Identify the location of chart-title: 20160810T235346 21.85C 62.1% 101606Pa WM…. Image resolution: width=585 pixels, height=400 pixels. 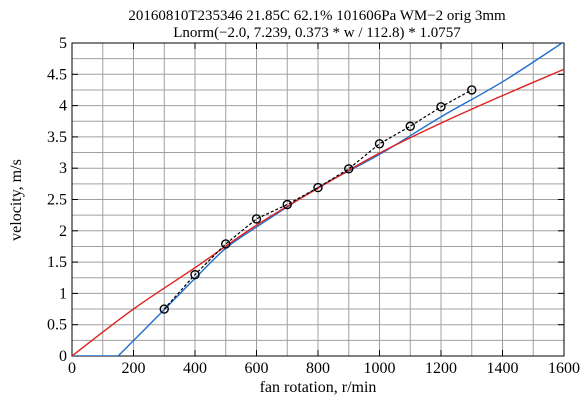
(317, 16).